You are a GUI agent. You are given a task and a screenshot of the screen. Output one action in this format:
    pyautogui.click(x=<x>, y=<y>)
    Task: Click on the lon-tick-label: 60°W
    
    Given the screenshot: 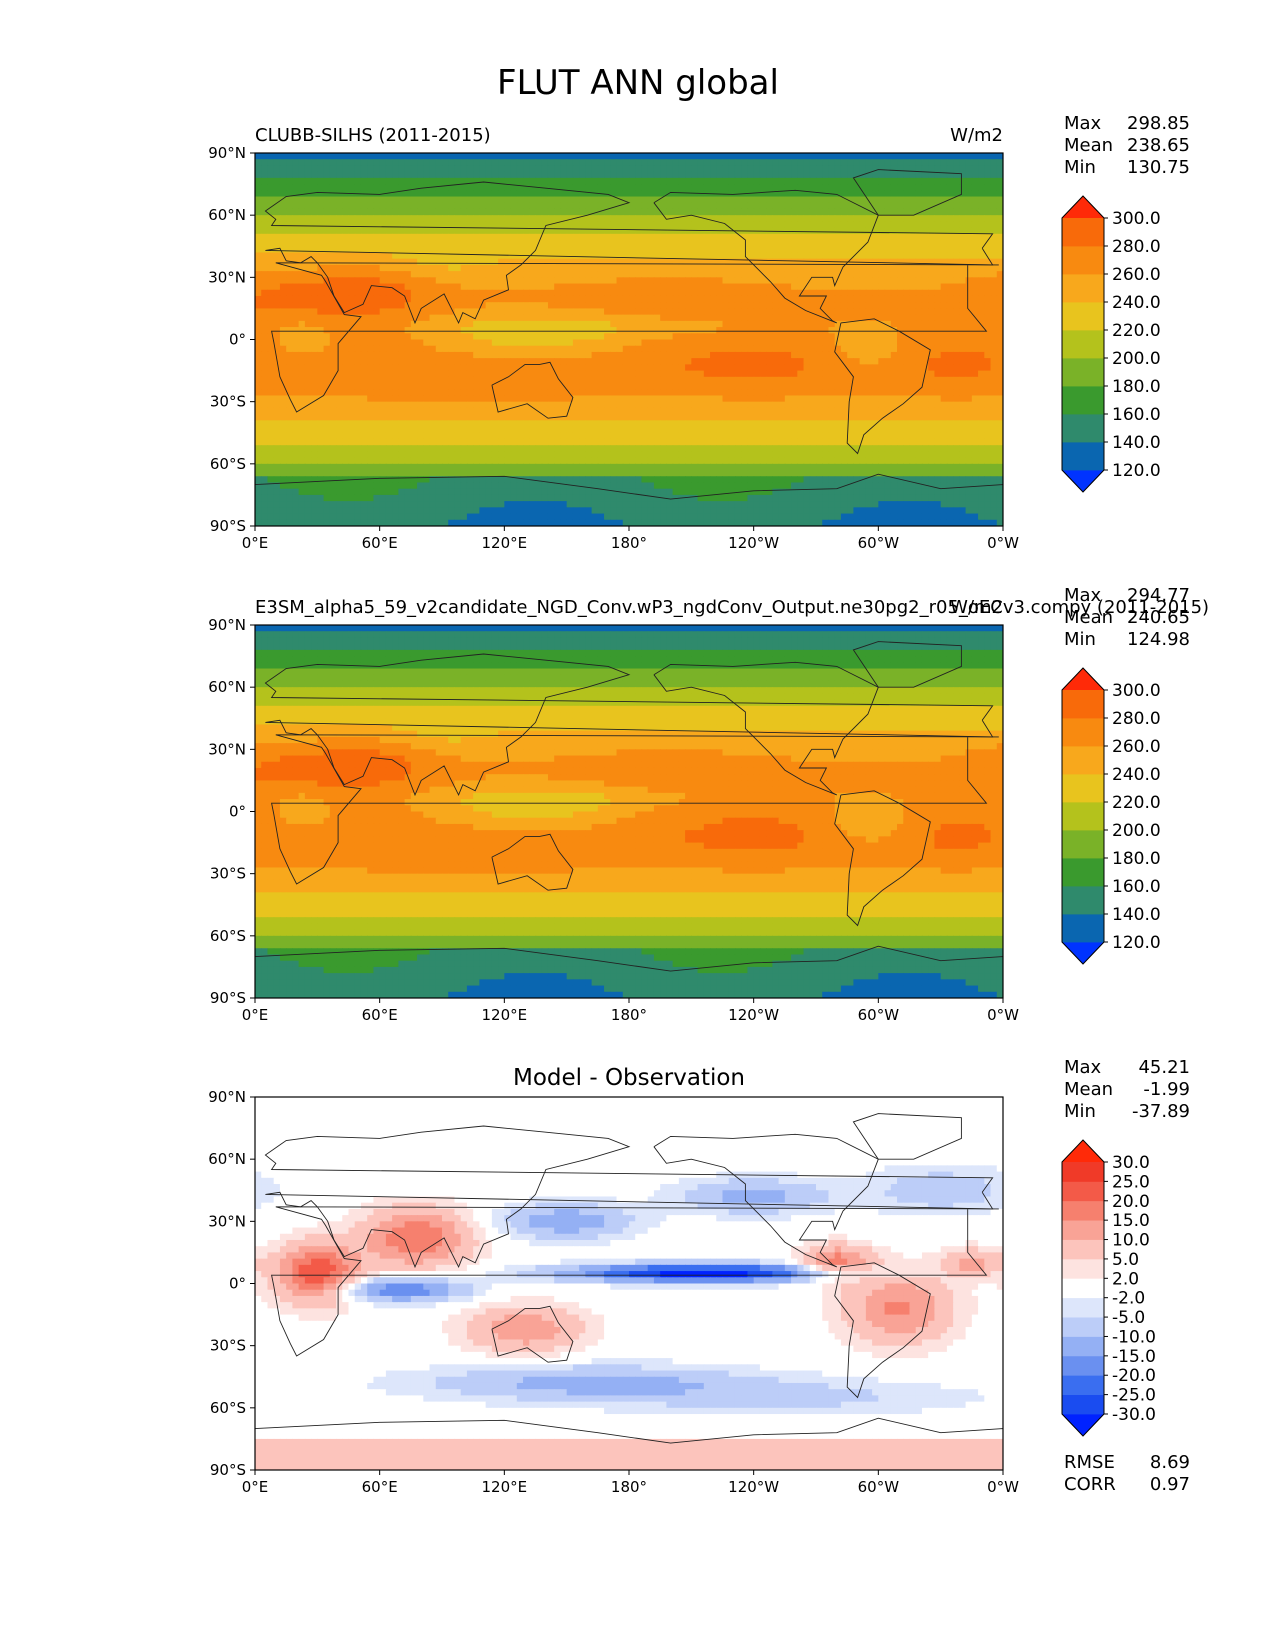 What is the action you would take?
    pyautogui.click(x=879, y=1015)
    